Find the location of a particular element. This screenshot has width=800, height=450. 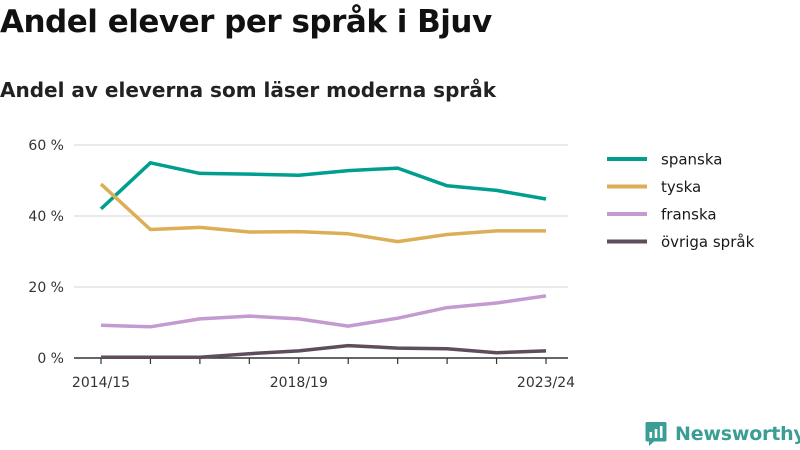

legend-item: tyska is located at coordinates (654, 187).